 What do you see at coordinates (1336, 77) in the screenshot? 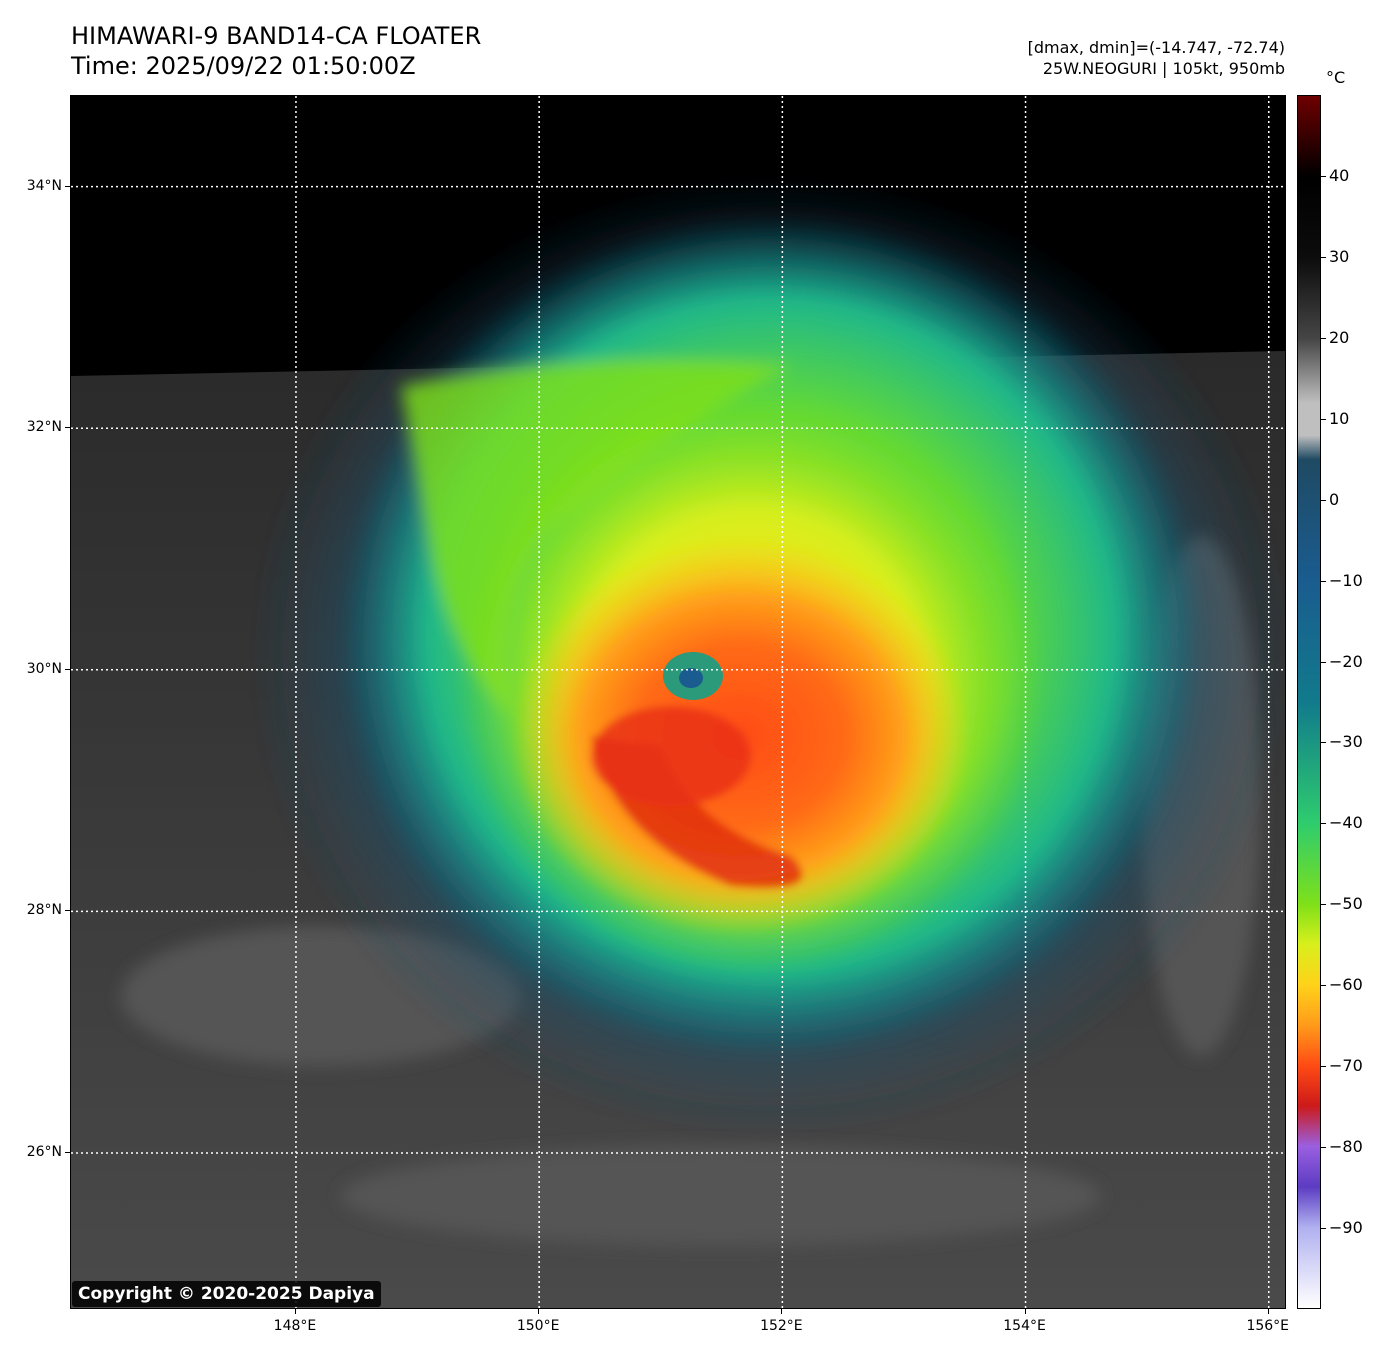
I see `colorbar-unit: °C` at bounding box center [1336, 77].